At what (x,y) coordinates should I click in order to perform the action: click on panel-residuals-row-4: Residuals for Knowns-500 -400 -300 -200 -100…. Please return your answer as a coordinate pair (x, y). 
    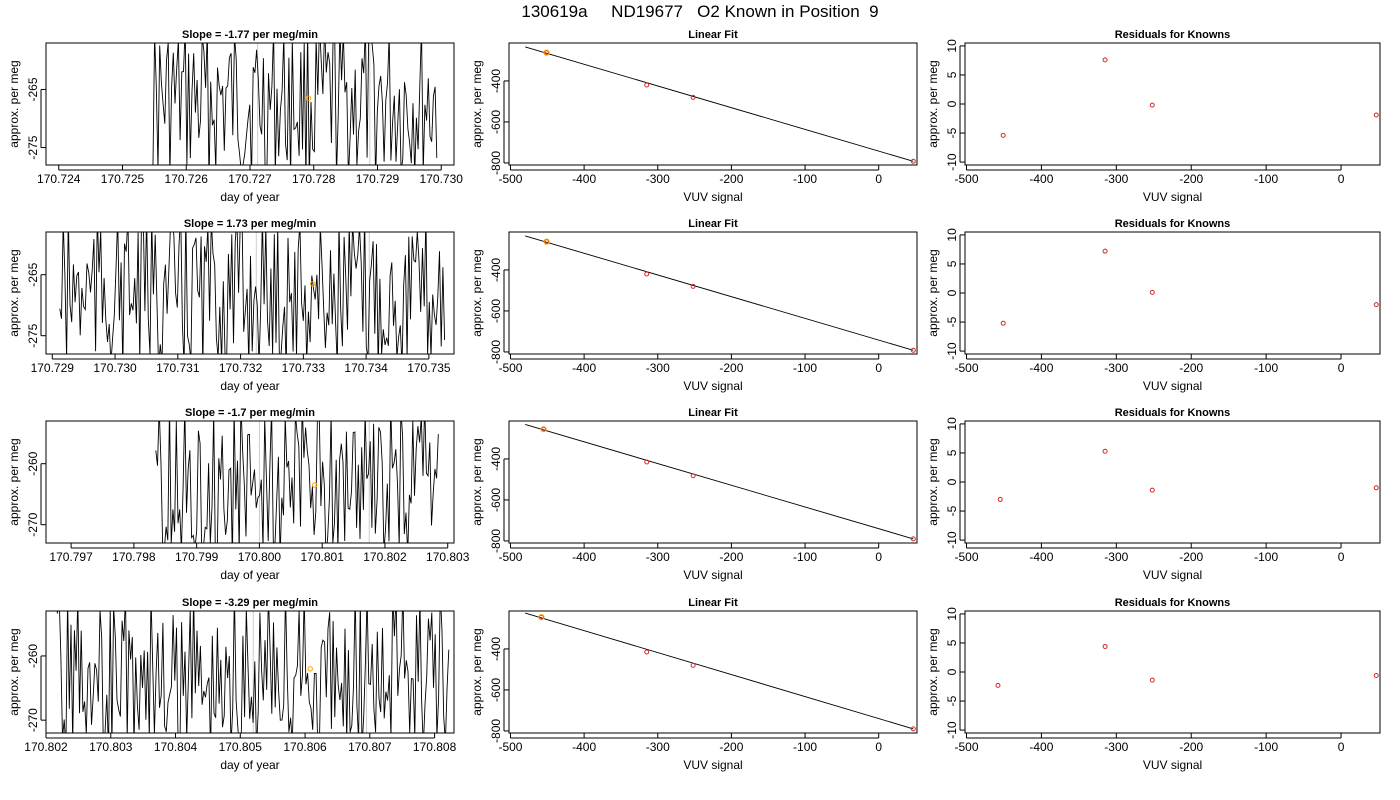
    Looking at the image, I should click on (1153, 684).